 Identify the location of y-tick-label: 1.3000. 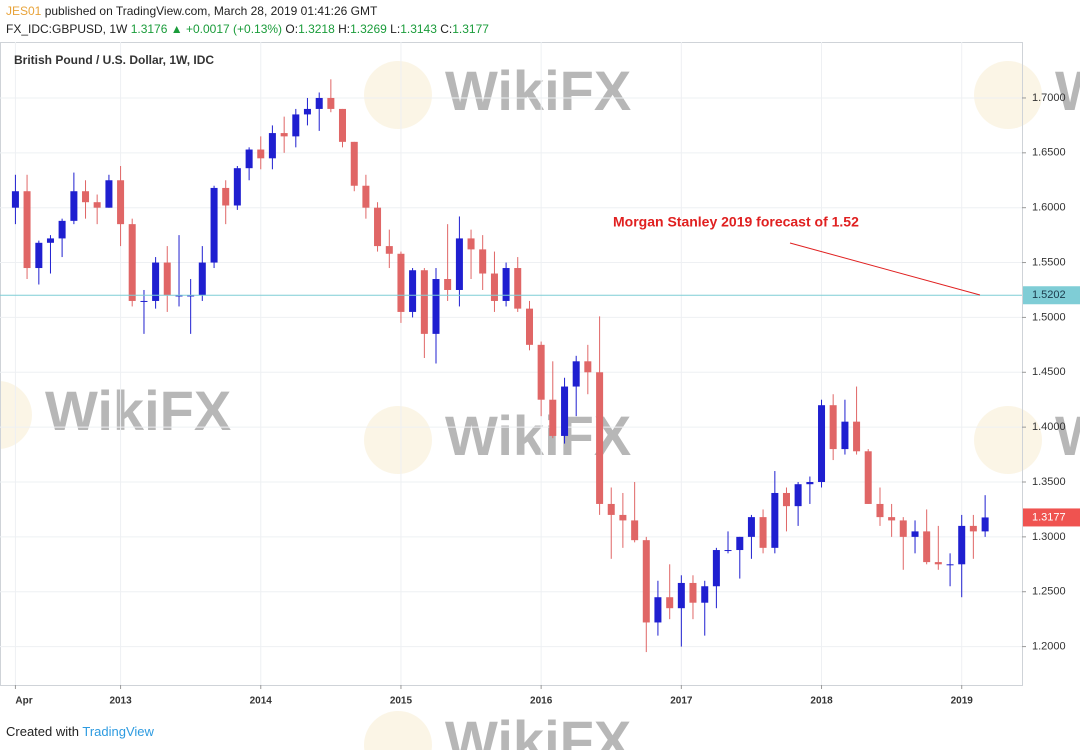
(1049, 537).